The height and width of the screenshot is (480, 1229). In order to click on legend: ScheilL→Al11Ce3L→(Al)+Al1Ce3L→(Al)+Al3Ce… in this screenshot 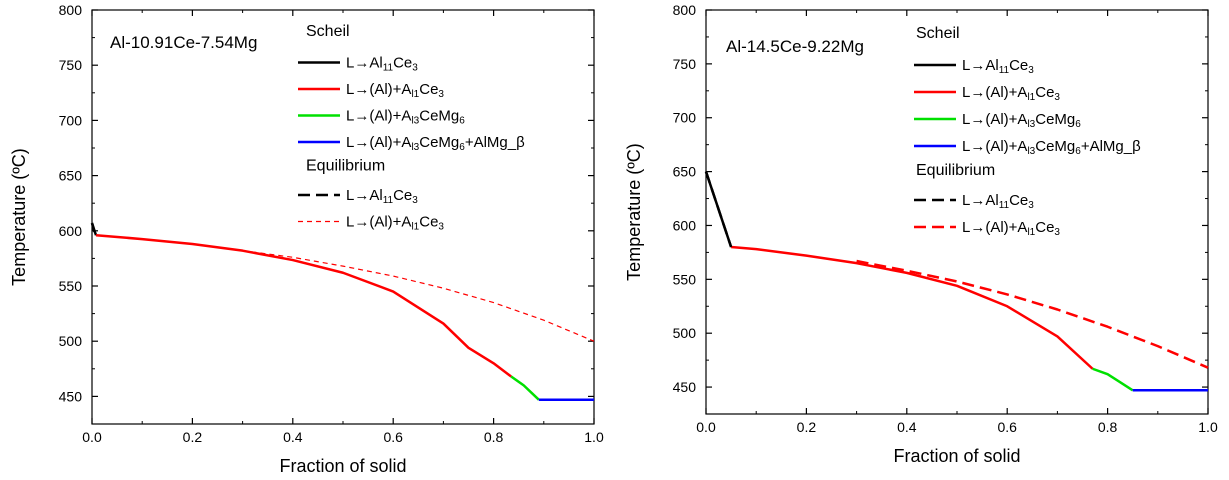, I will do `click(1027, 131)`.